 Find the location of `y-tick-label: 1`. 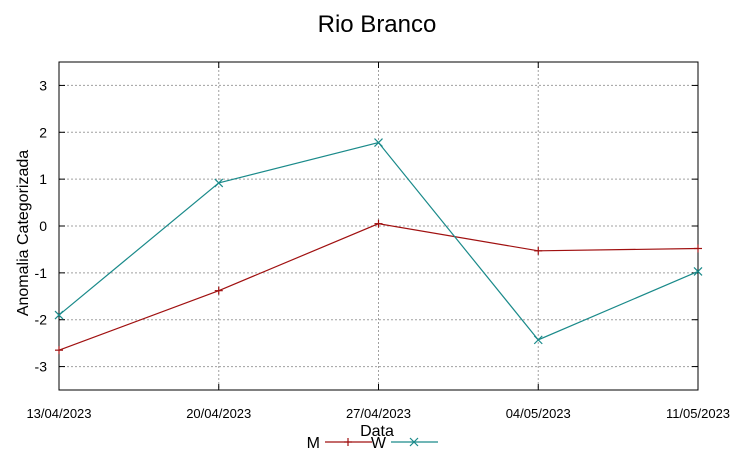

y-tick-label: 1 is located at coordinates (43, 179).